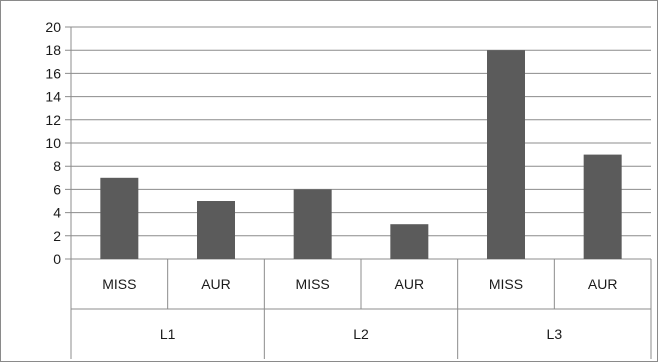 The height and width of the screenshot is (363, 658). What do you see at coordinates (53, 97) in the screenshot?
I see `y-tick-label: 14` at bounding box center [53, 97].